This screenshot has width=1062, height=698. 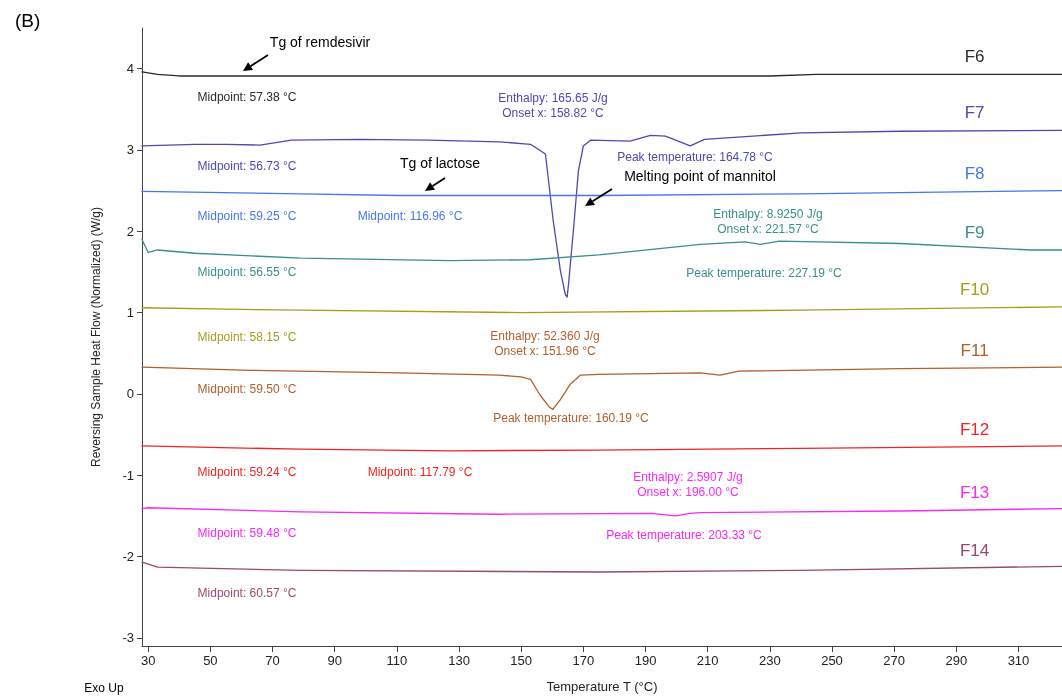 I want to click on x-tick-label: 150, so click(x=521, y=660).